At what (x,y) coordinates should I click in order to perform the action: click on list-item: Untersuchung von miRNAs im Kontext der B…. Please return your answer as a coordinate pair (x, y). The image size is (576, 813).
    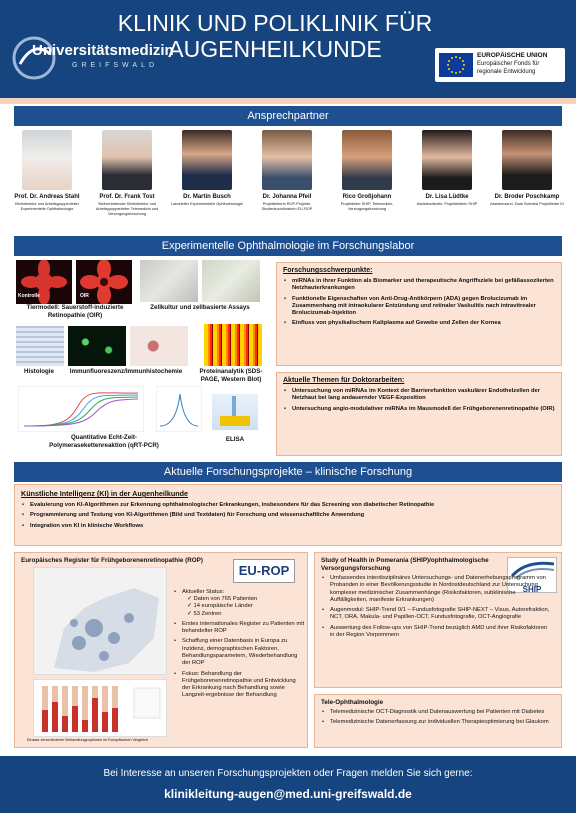
    Looking at the image, I should click on (419, 395).